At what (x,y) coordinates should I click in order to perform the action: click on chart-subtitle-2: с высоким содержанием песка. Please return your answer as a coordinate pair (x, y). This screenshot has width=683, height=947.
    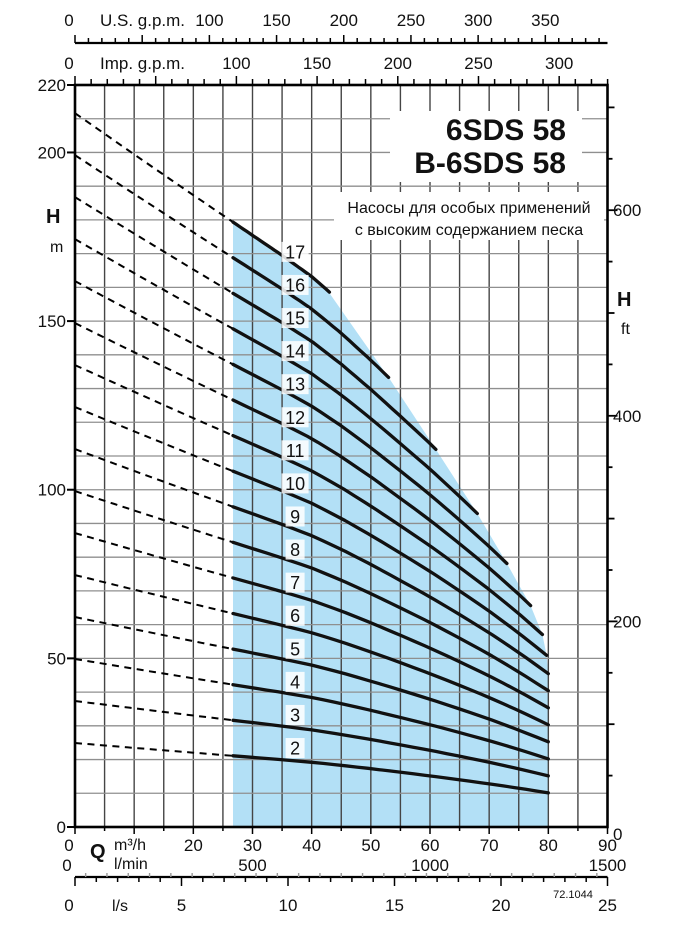
    Looking at the image, I should click on (469, 230).